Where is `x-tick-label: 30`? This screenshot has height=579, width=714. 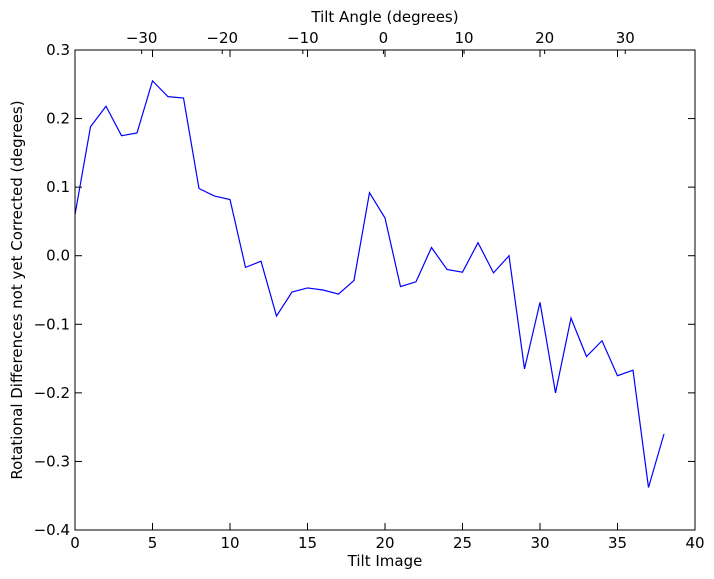
x-tick-label: 30 is located at coordinates (539, 543).